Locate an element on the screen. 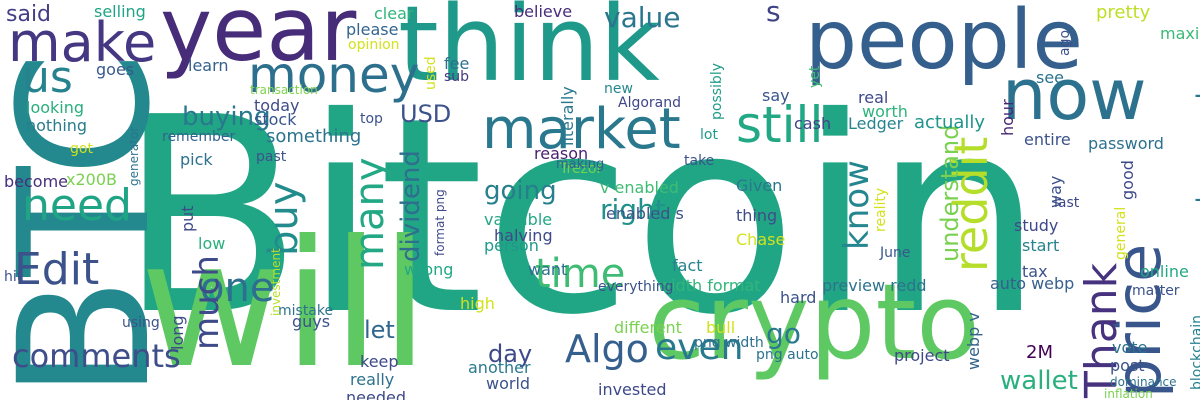 This screenshot has height=400, width=1200. word-today: today is located at coordinates (277, 105).